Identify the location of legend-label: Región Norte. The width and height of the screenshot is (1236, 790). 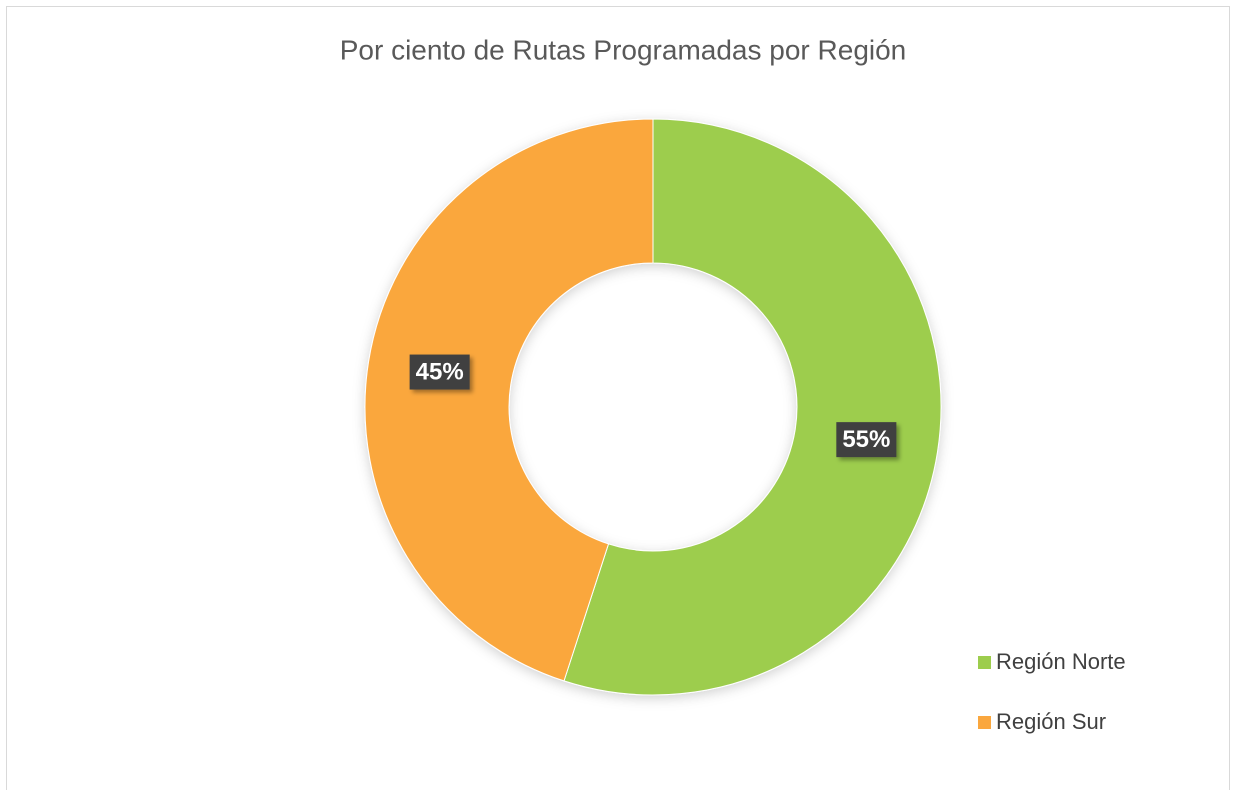
(1061, 661).